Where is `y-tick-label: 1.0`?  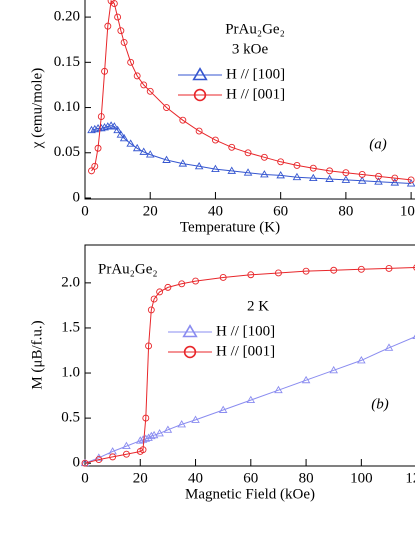
y-tick-label: 1.0 is located at coordinates (70, 372).